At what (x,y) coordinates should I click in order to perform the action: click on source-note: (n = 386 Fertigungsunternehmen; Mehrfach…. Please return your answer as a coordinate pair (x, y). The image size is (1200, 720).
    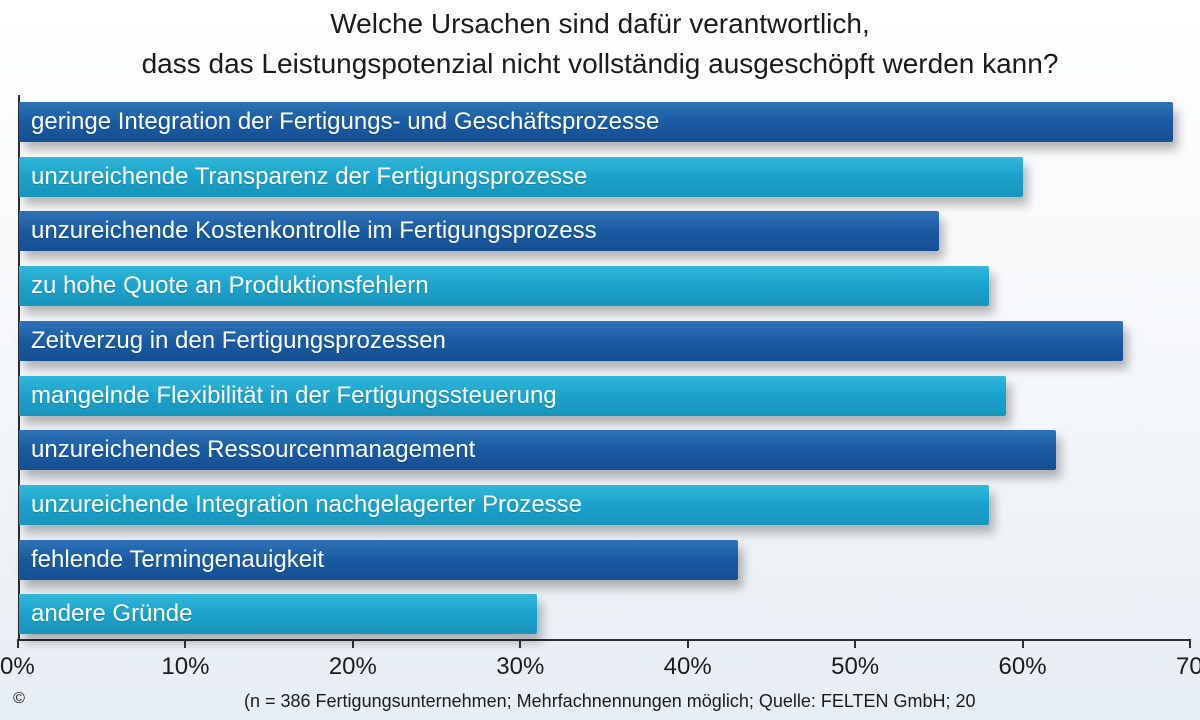
    Looking at the image, I should click on (610, 701).